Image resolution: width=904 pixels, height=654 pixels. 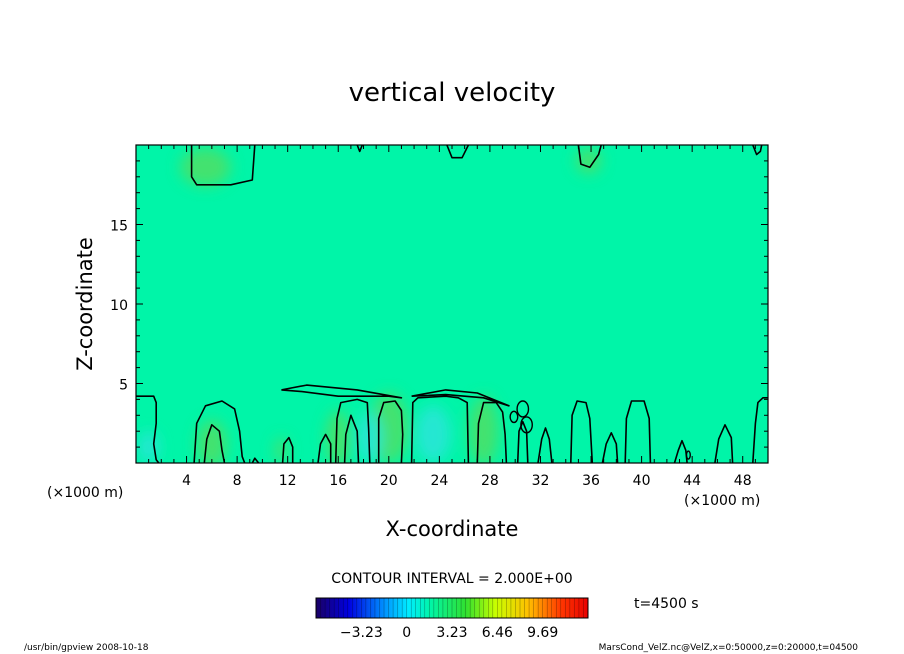 I want to click on x-tick-label: 8, so click(x=237, y=481).